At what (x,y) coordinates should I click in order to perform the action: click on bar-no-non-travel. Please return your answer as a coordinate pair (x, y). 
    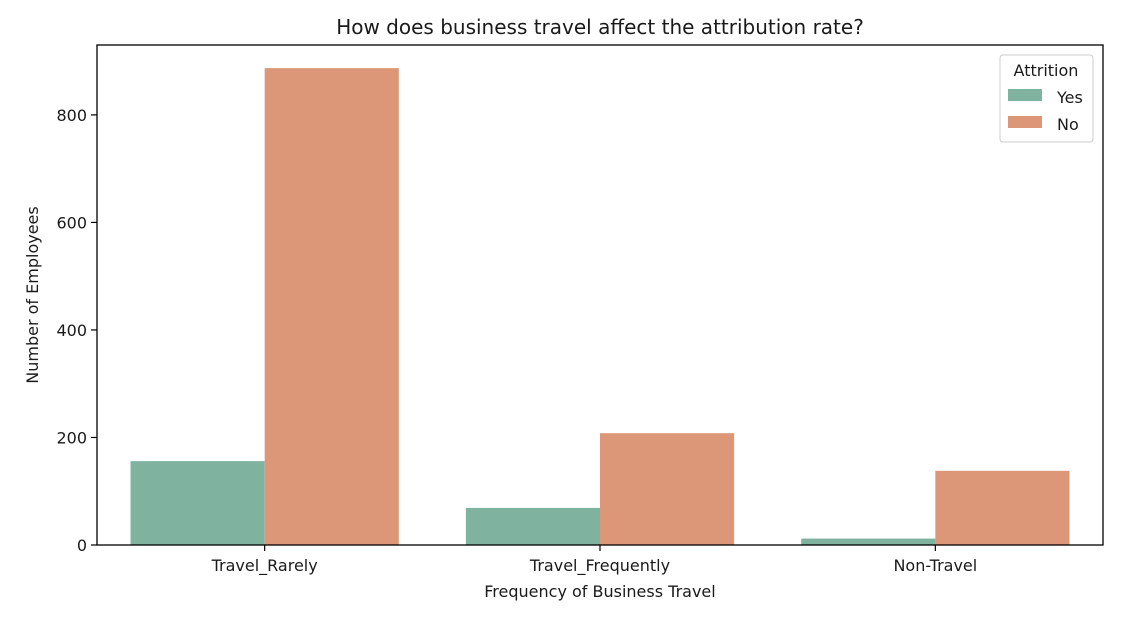
    Looking at the image, I should click on (1002, 507).